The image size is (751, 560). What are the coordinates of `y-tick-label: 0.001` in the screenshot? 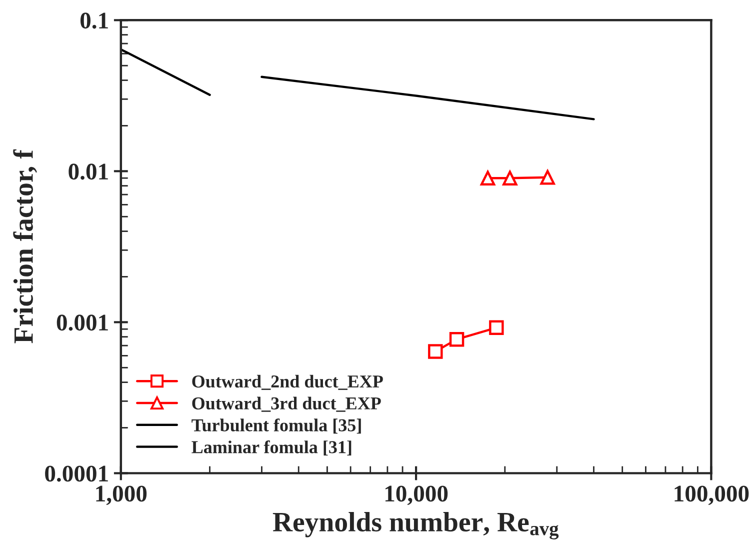 It's located at (82, 322).